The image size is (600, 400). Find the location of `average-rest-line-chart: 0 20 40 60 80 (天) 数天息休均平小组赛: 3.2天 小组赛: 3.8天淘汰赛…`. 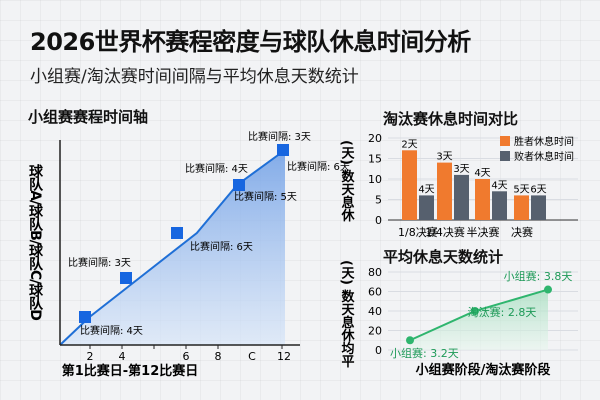

average-rest-line-chart: 0 20 40 60 80 (天) 数天息休均平小组赛: 3.2天 小组赛: 3.8天淘汰赛… is located at coordinates (458, 319).